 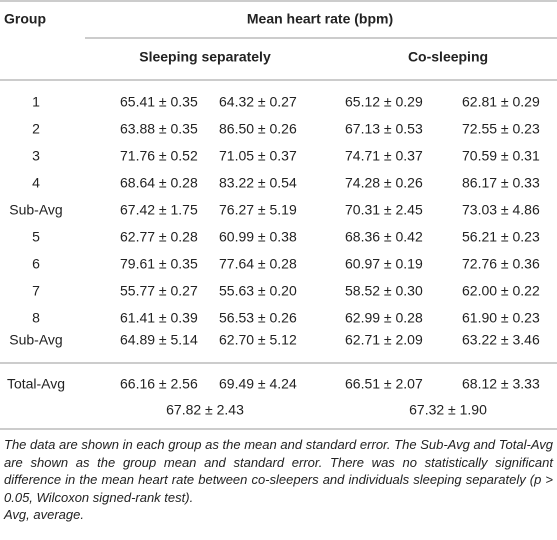 I want to click on group-label: 3, so click(x=36, y=156).